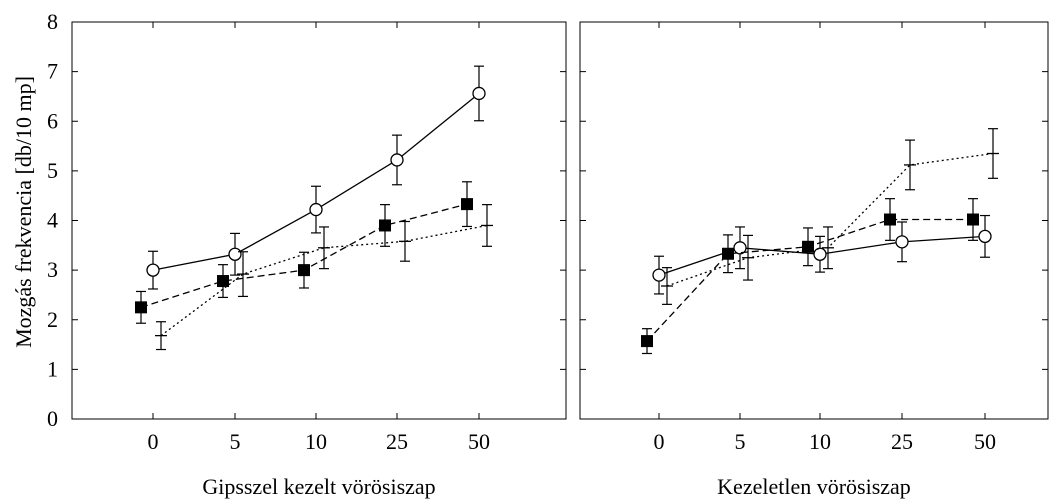  What do you see at coordinates (52, 269) in the screenshot?
I see `y-tick-label: 3` at bounding box center [52, 269].